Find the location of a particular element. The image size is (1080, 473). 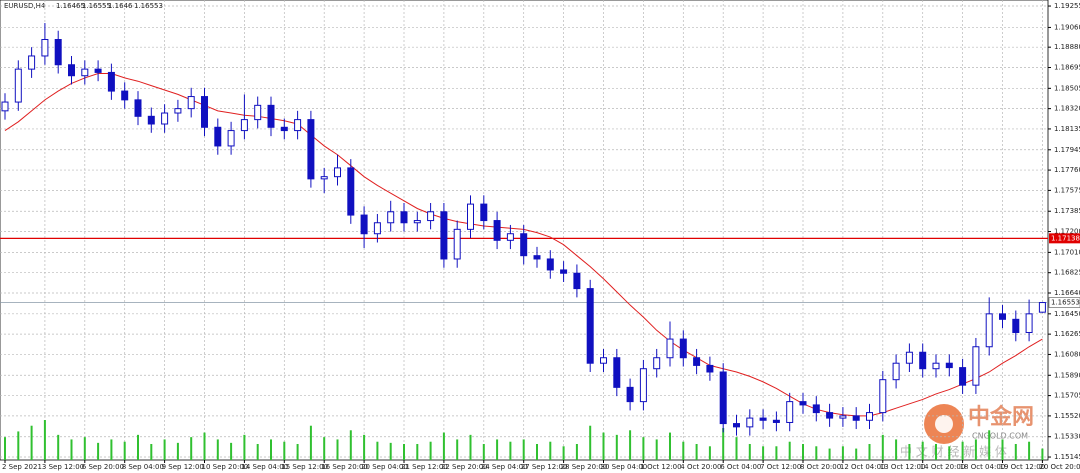

x-tick-label: 14 Sep 04:00 is located at coordinates (264, 467).